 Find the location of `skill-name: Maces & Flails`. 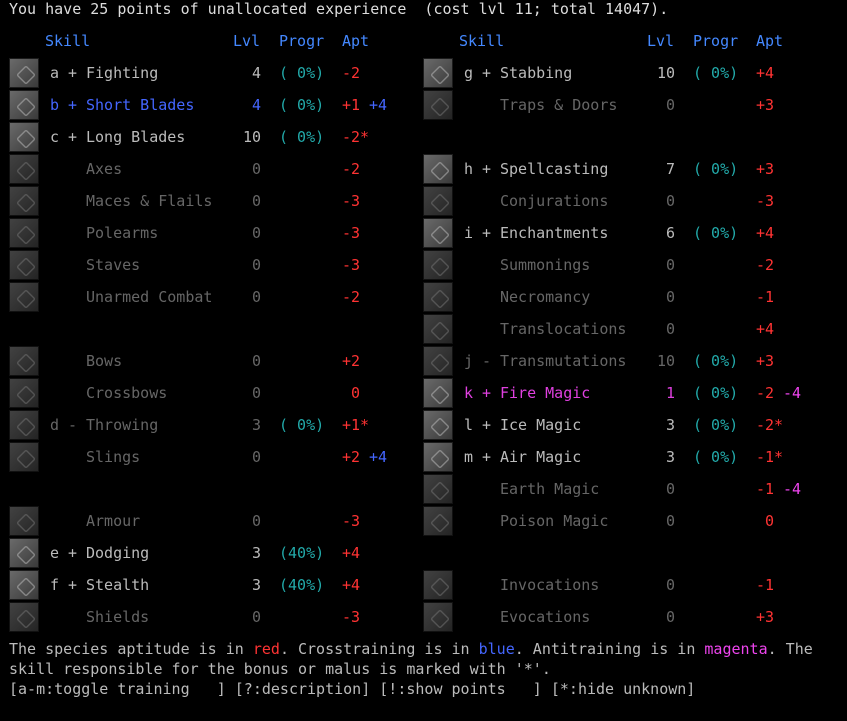

skill-name: Maces & Flails is located at coordinates (149, 201).